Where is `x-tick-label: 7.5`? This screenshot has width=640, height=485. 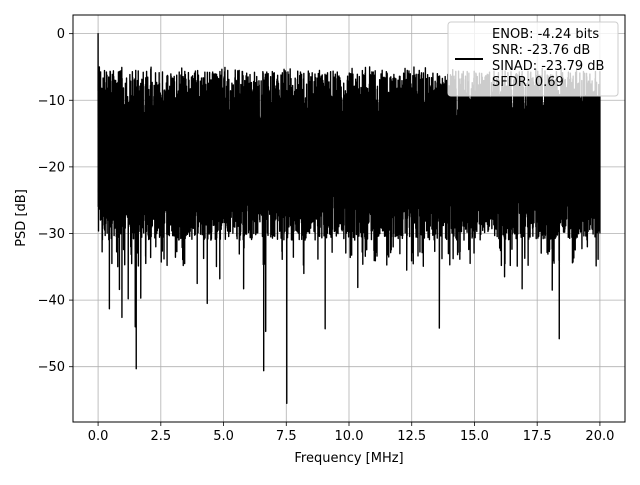 x-tick-label: 7.5 is located at coordinates (286, 436).